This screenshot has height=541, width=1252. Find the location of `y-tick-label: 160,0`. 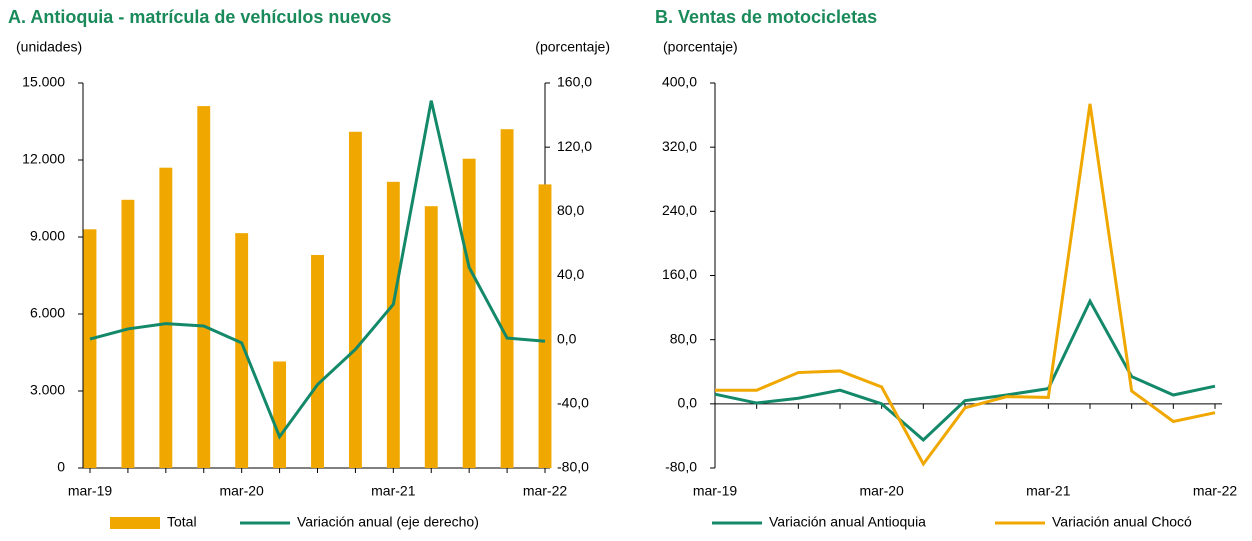

y-tick-label: 160,0 is located at coordinates (679, 274).